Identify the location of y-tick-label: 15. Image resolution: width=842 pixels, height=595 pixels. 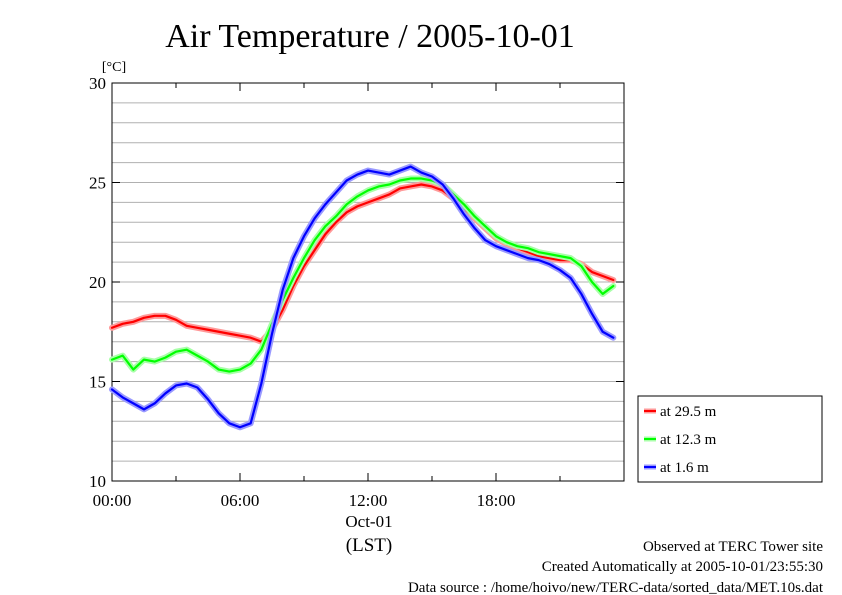
(97, 382).